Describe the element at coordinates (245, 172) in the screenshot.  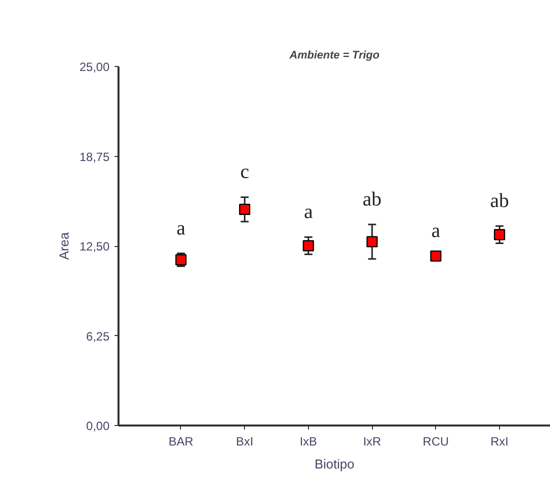
I see `annotation: c` at that location.